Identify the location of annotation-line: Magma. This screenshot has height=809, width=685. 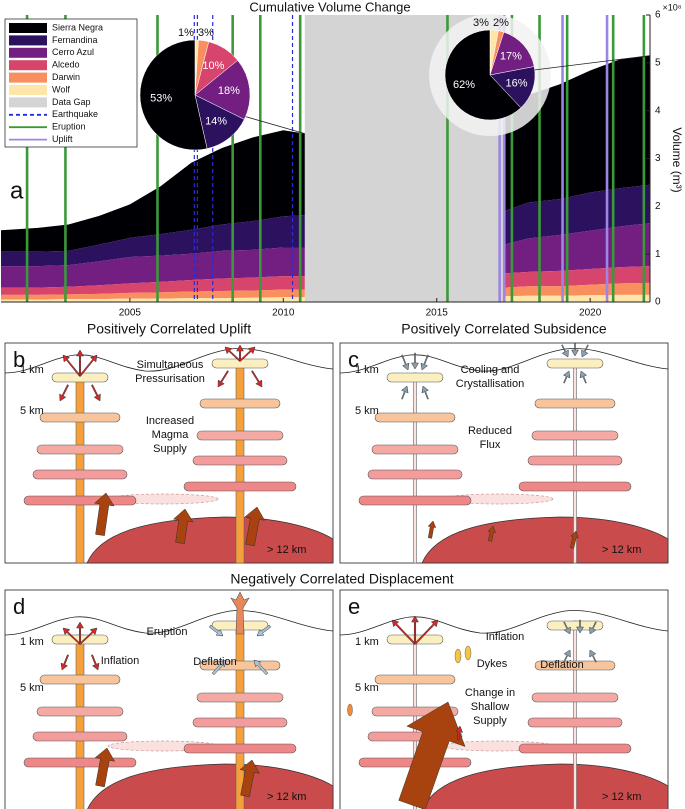
(171, 435).